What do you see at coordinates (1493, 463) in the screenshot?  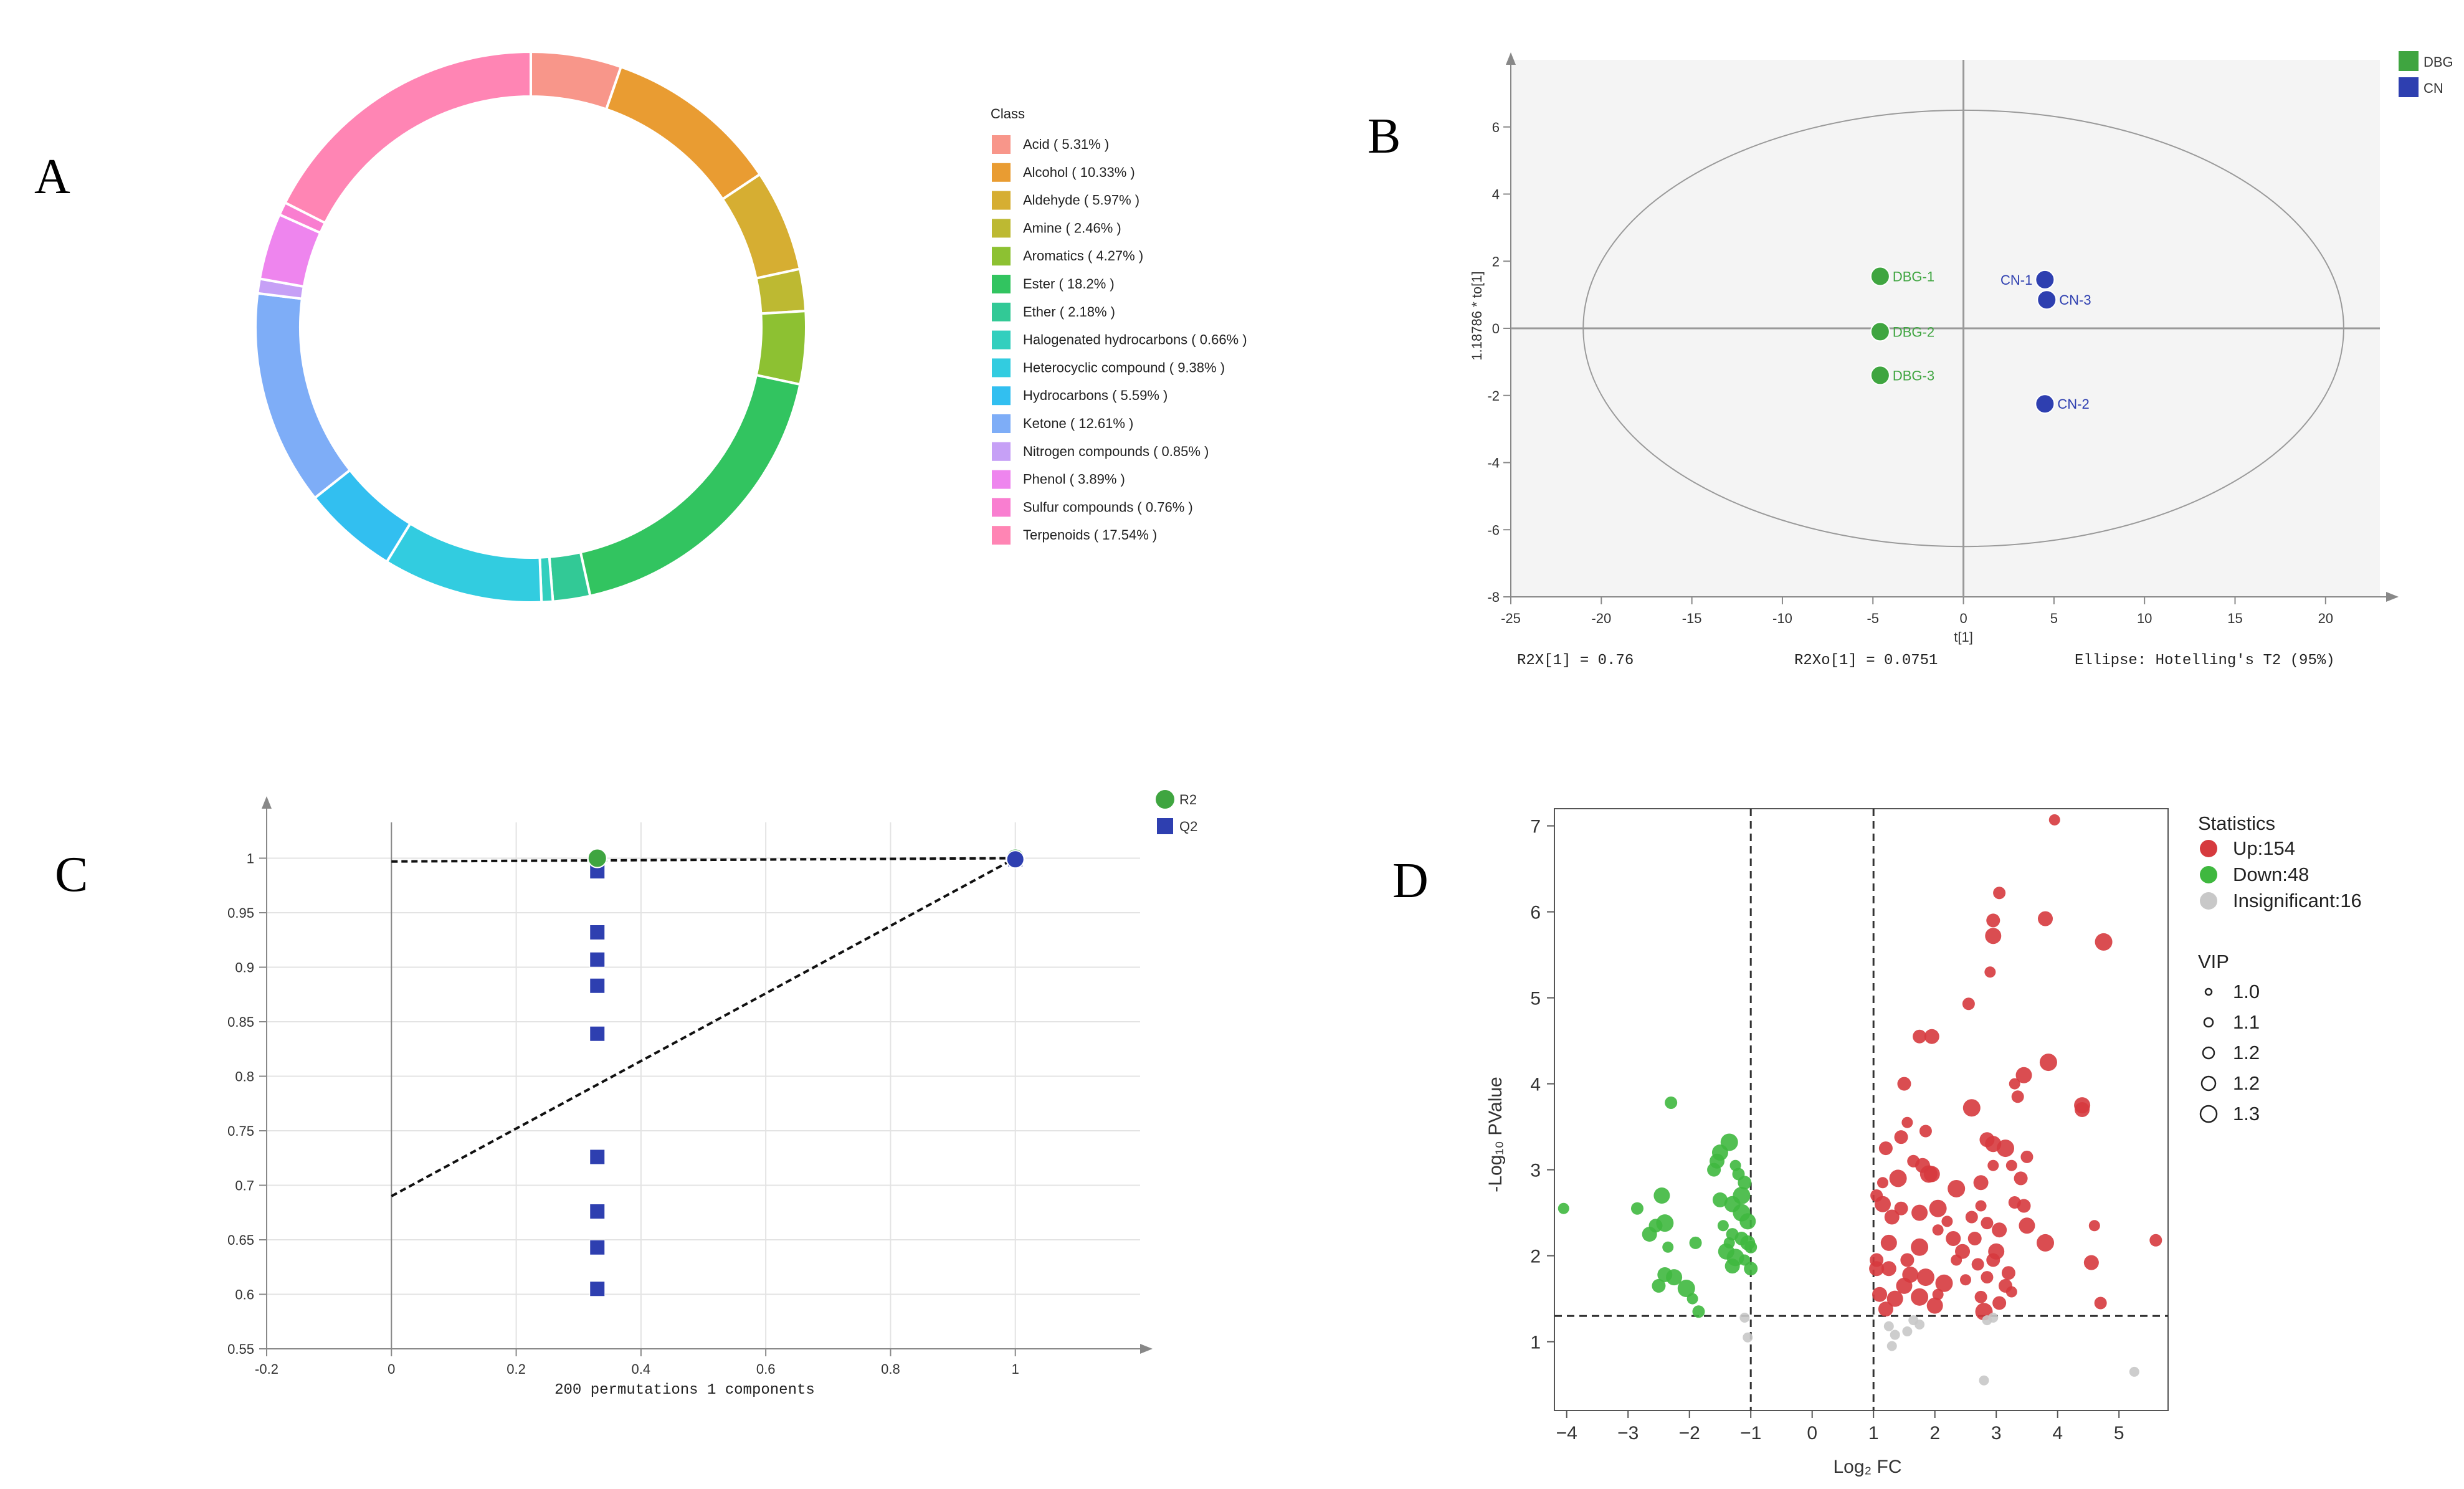 I see `y-tick-label-2: -4` at bounding box center [1493, 463].